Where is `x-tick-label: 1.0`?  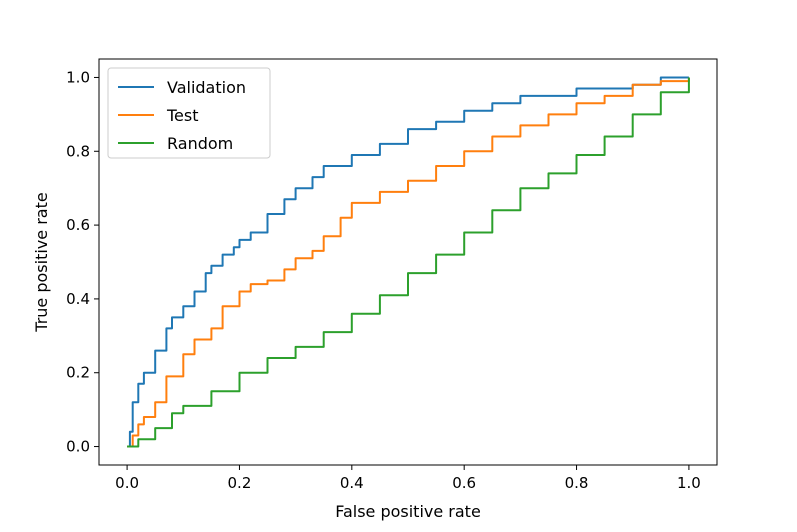 x-tick-label: 1.0 is located at coordinates (689, 483).